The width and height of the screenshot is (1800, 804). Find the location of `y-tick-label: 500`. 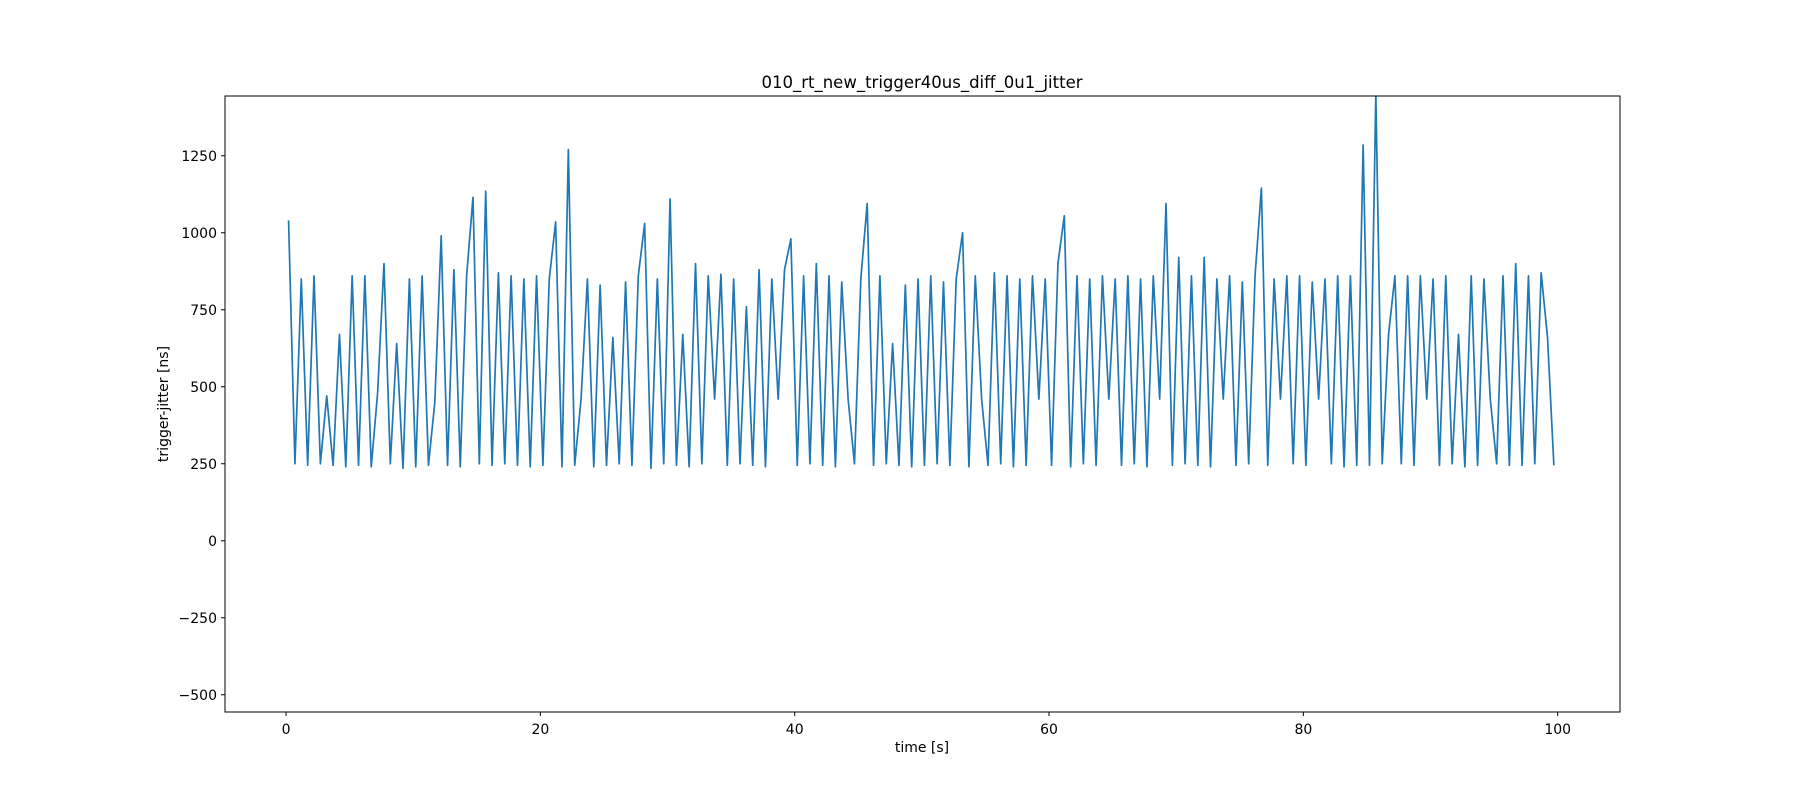

y-tick-label: 500 is located at coordinates (203, 388).